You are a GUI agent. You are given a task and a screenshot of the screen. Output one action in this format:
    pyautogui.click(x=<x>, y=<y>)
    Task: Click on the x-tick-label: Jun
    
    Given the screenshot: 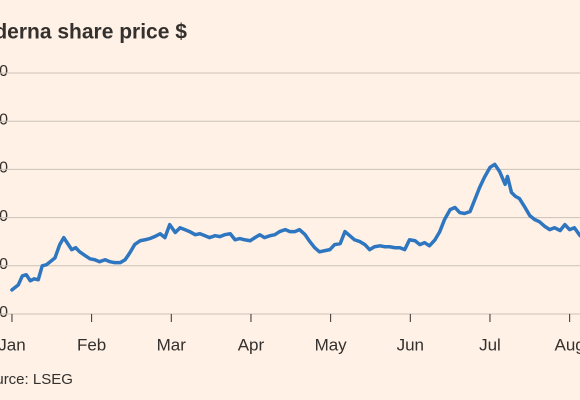 What is the action you would take?
    pyautogui.click(x=410, y=344)
    